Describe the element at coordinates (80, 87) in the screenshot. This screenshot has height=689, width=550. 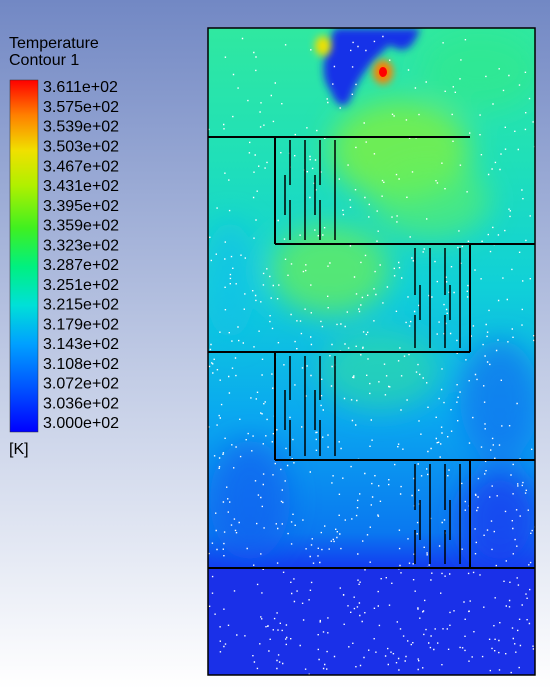
I see `legend-label: 3.611e+02` at that location.